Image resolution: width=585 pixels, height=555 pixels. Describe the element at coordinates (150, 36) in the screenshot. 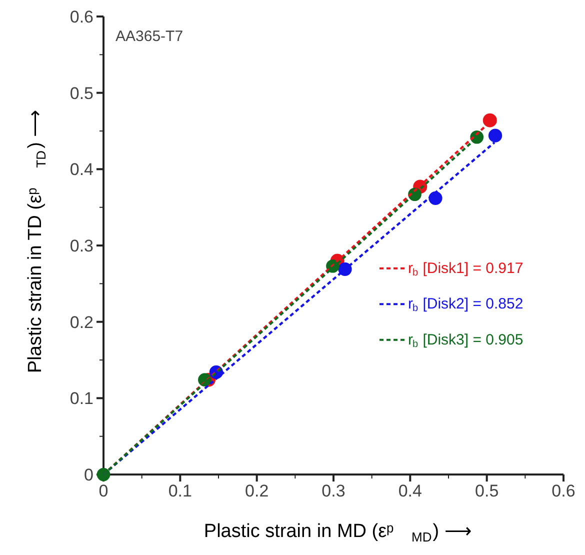

I see `annotation: AA365-T7` at that location.